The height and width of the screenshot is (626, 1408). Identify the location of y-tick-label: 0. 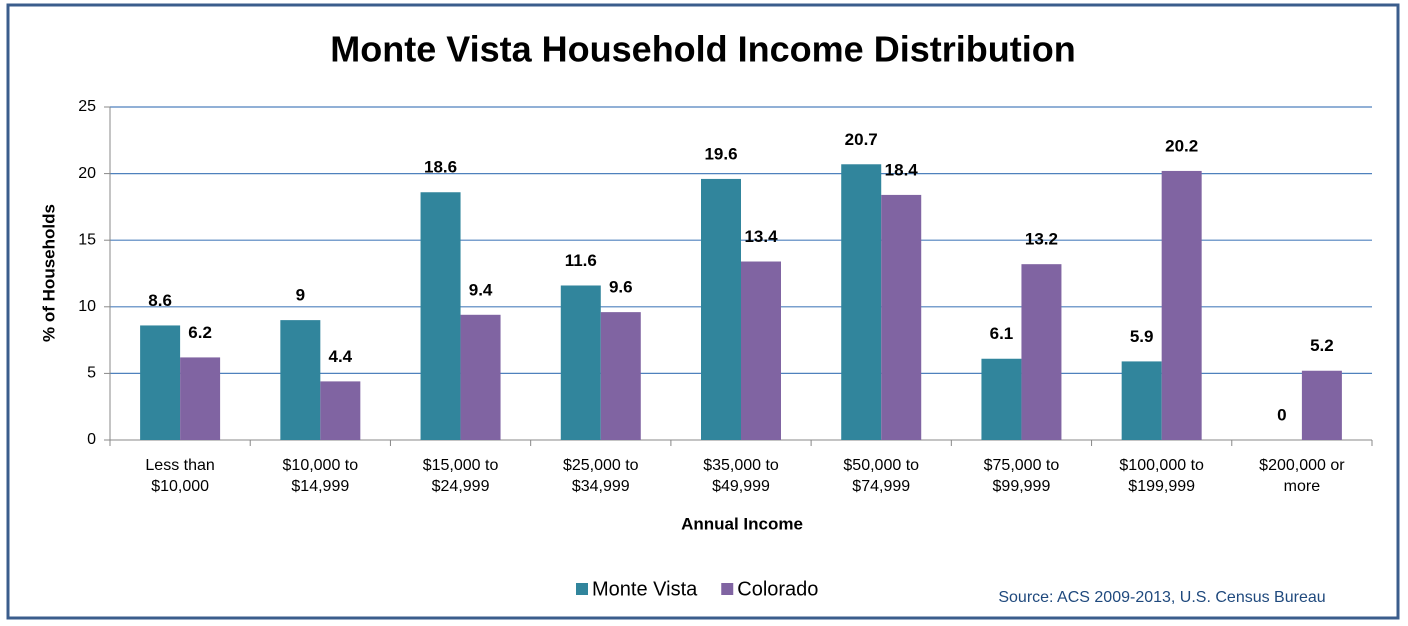
(91, 439).